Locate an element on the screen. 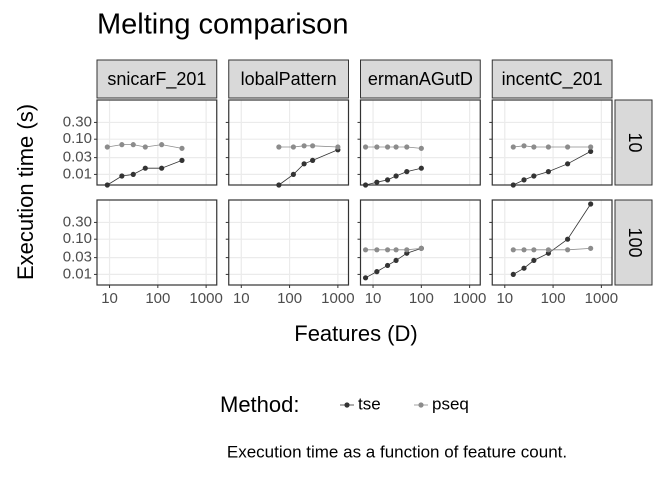 This screenshot has height=480, width=672. facet-label: incentC_201 is located at coordinates (552, 79).